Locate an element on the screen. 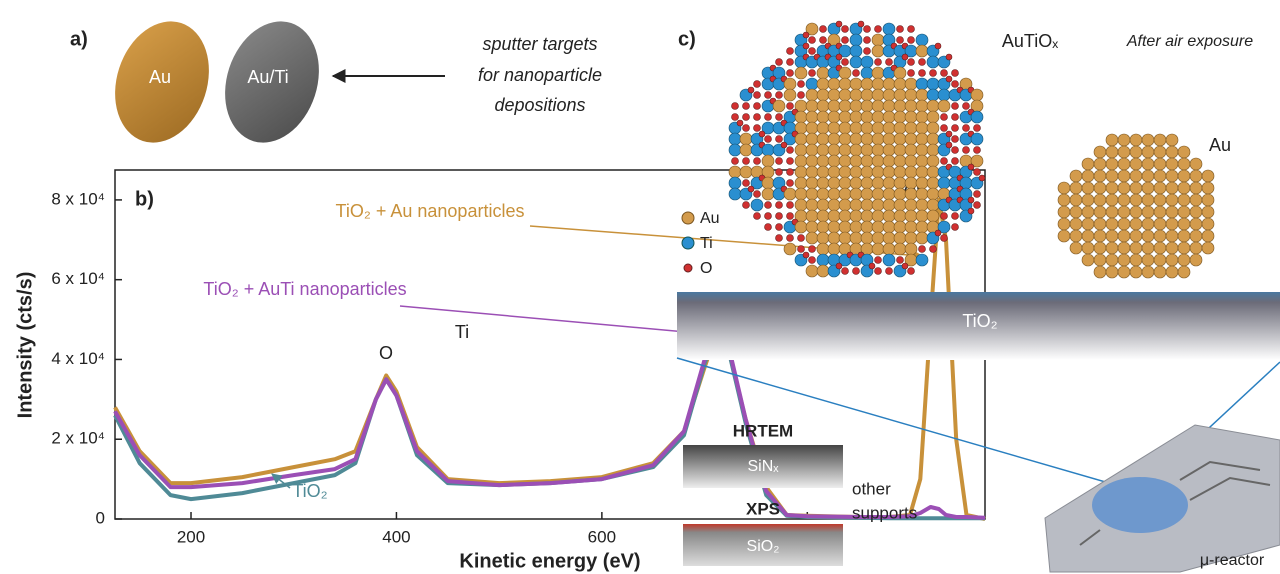  series-label: TiO₂ + Au nanoparticles is located at coordinates (430, 211).